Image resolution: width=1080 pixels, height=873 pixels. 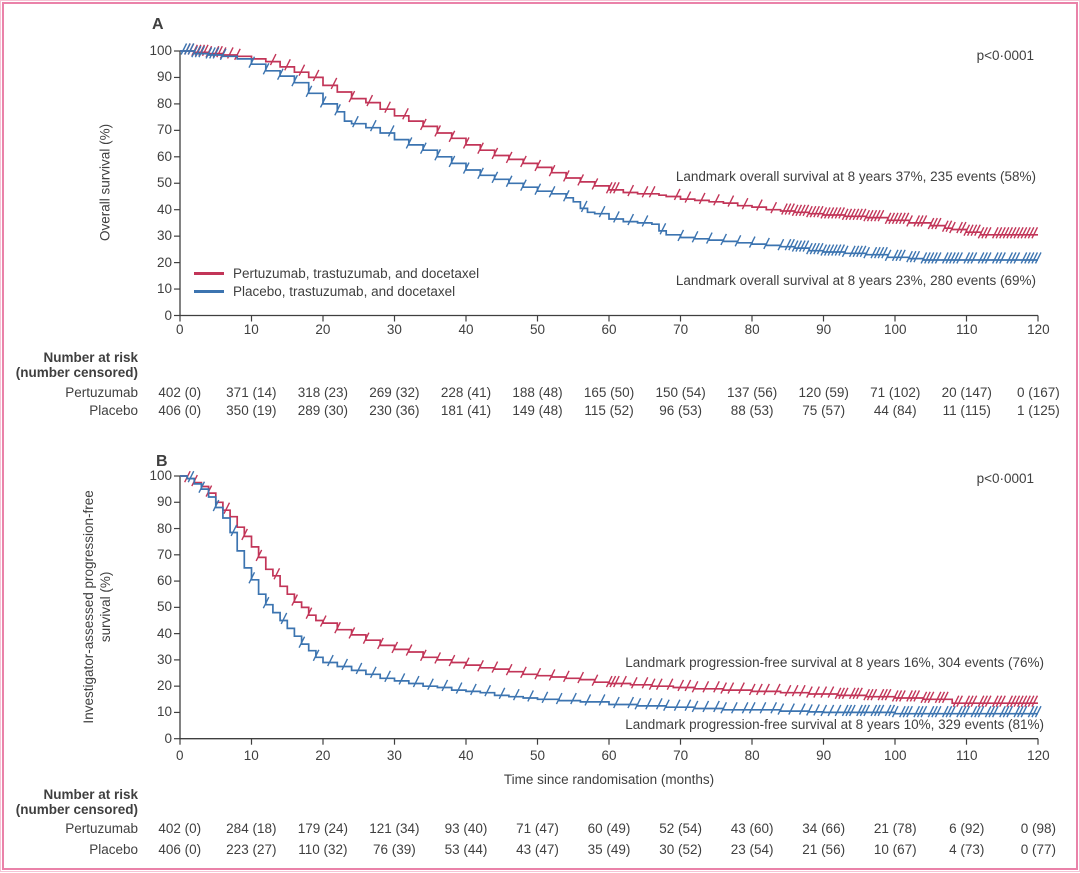 I want to click on risk-cell: 137 (56), so click(x=752, y=392).